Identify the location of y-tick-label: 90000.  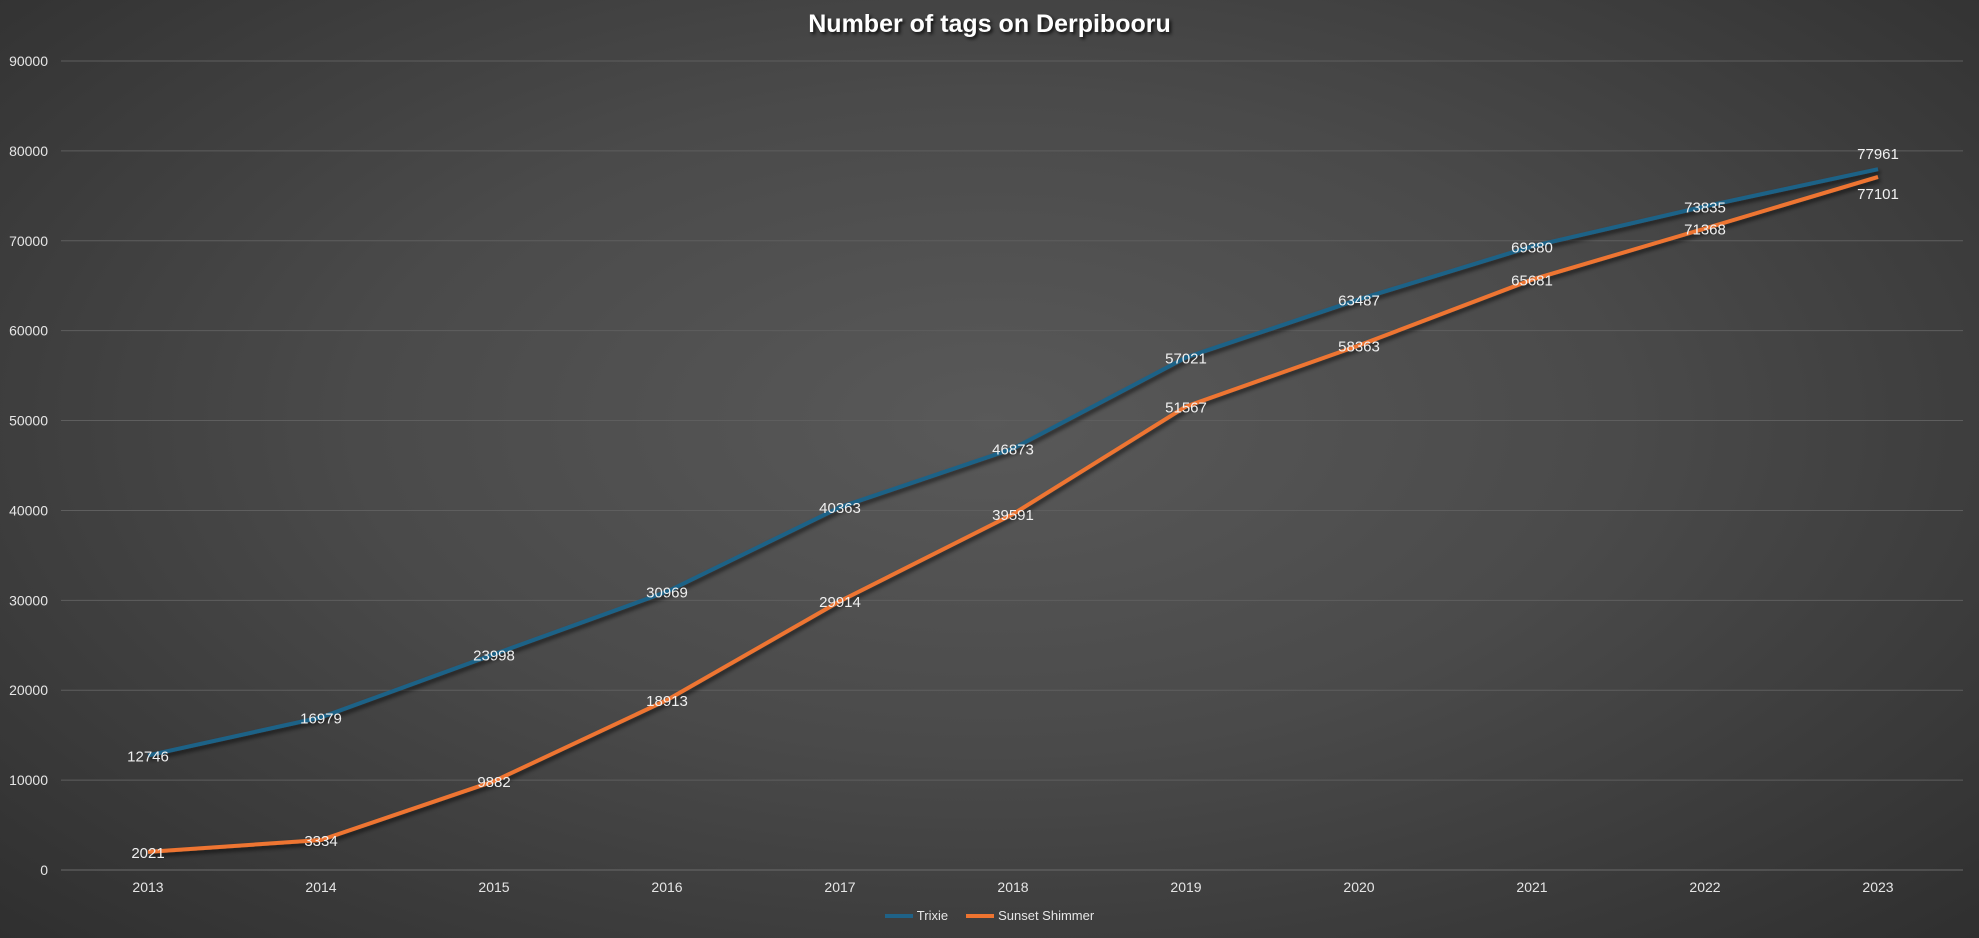
(28, 61).